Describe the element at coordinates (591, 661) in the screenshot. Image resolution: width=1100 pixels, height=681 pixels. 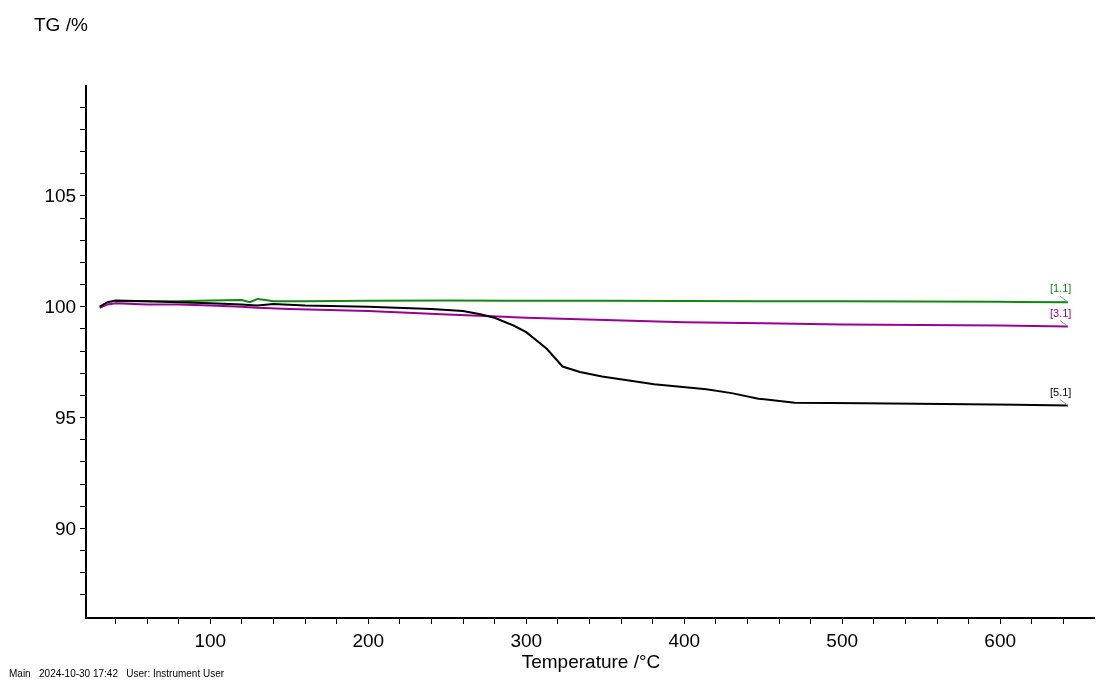
I see `x-axis-title: Temperature /°C` at that location.